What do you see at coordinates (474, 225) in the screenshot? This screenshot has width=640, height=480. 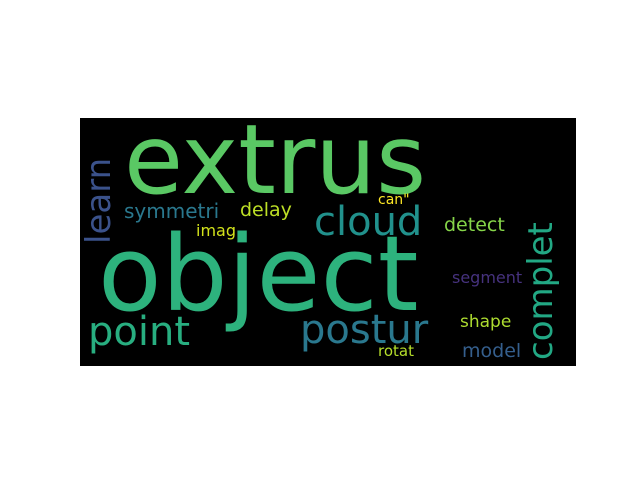 I see `word-detect: detect` at bounding box center [474, 225].